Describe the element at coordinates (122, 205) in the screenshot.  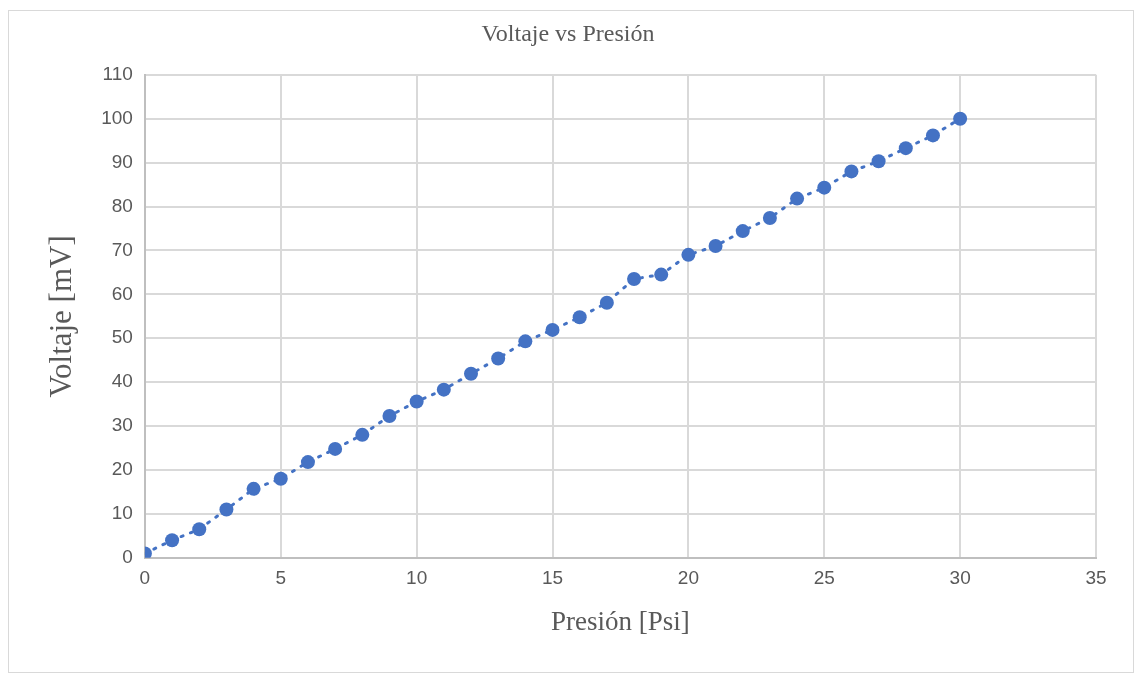
I see `y-tick-label: 80` at that location.